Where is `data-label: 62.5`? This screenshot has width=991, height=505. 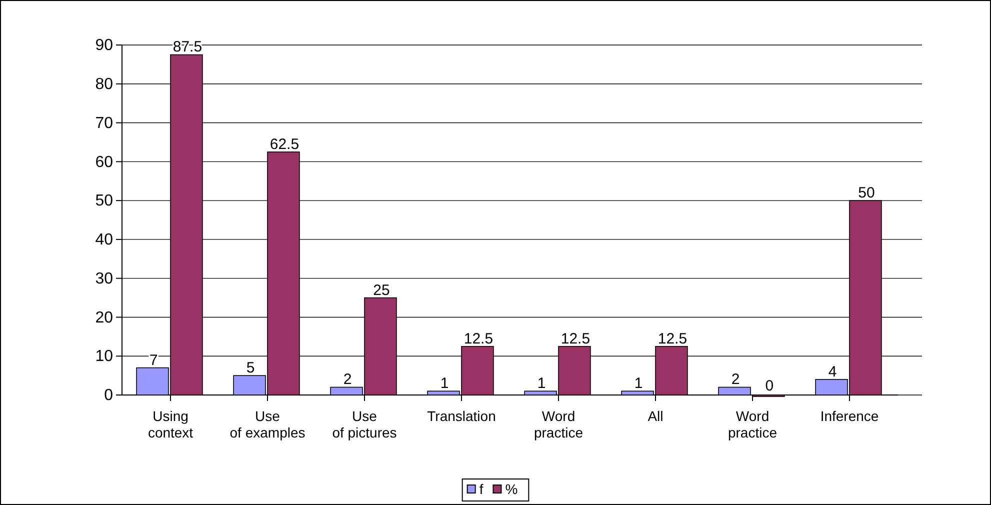 data-label: 62.5 is located at coordinates (285, 144).